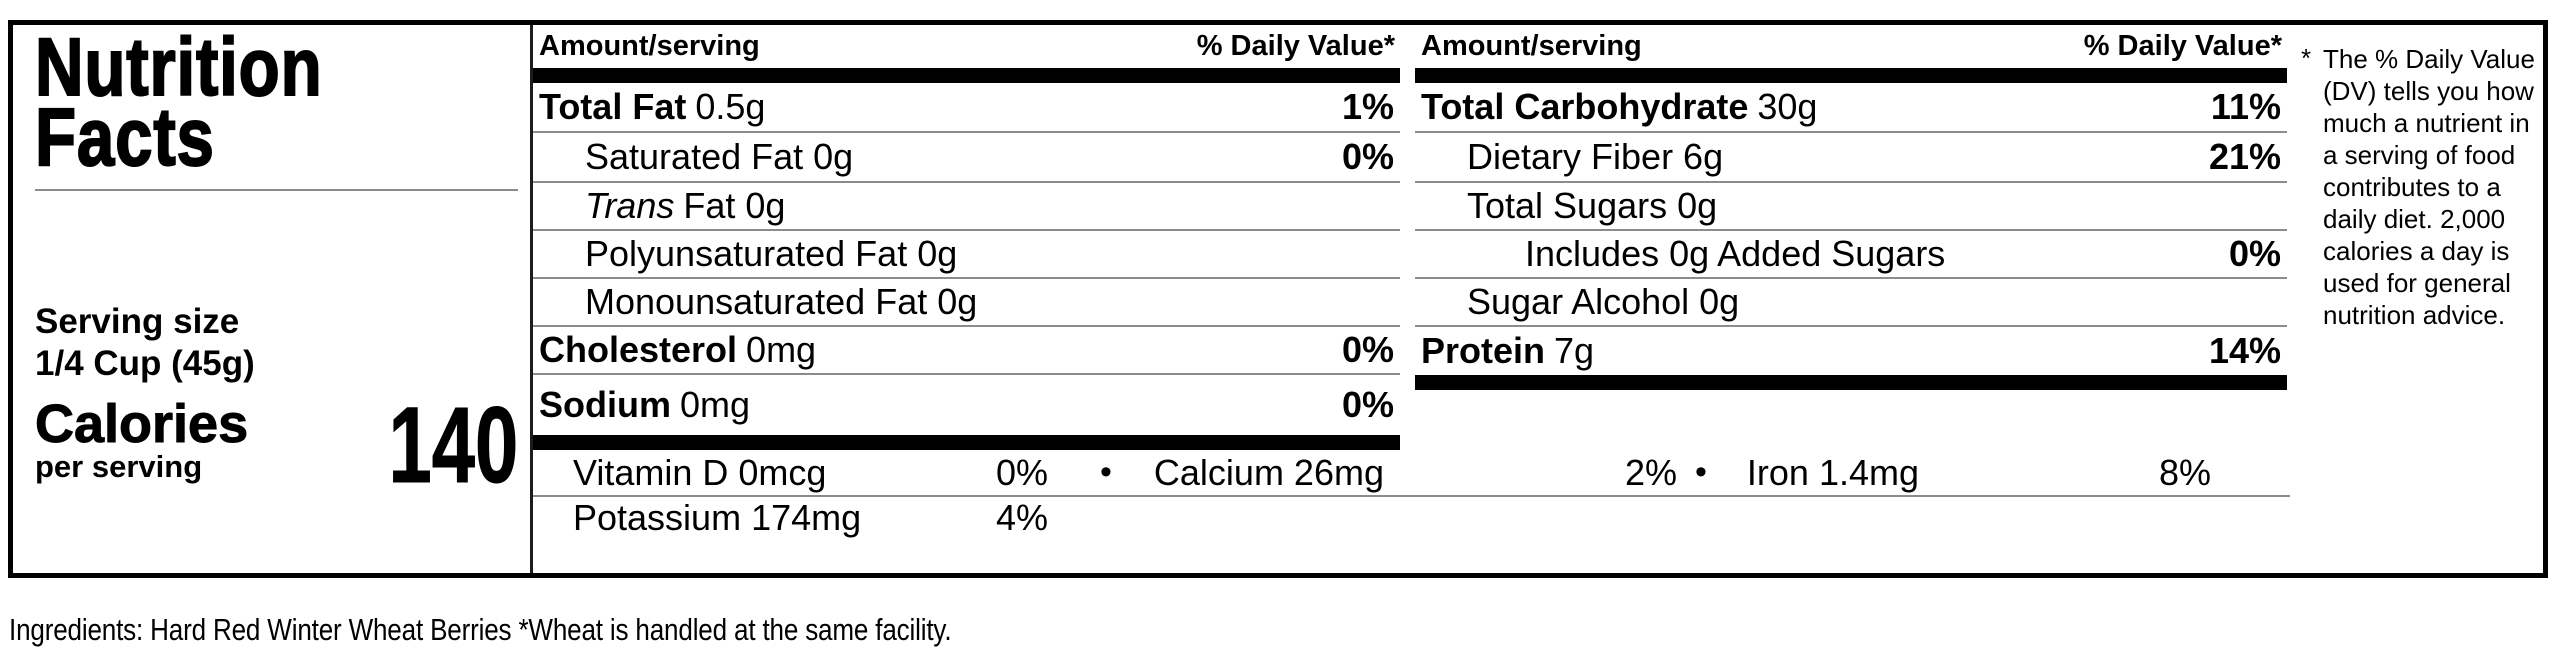 This screenshot has width=2560, height=665. I want to click on nutrient-name: Sodium 0mg, so click(645, 404).